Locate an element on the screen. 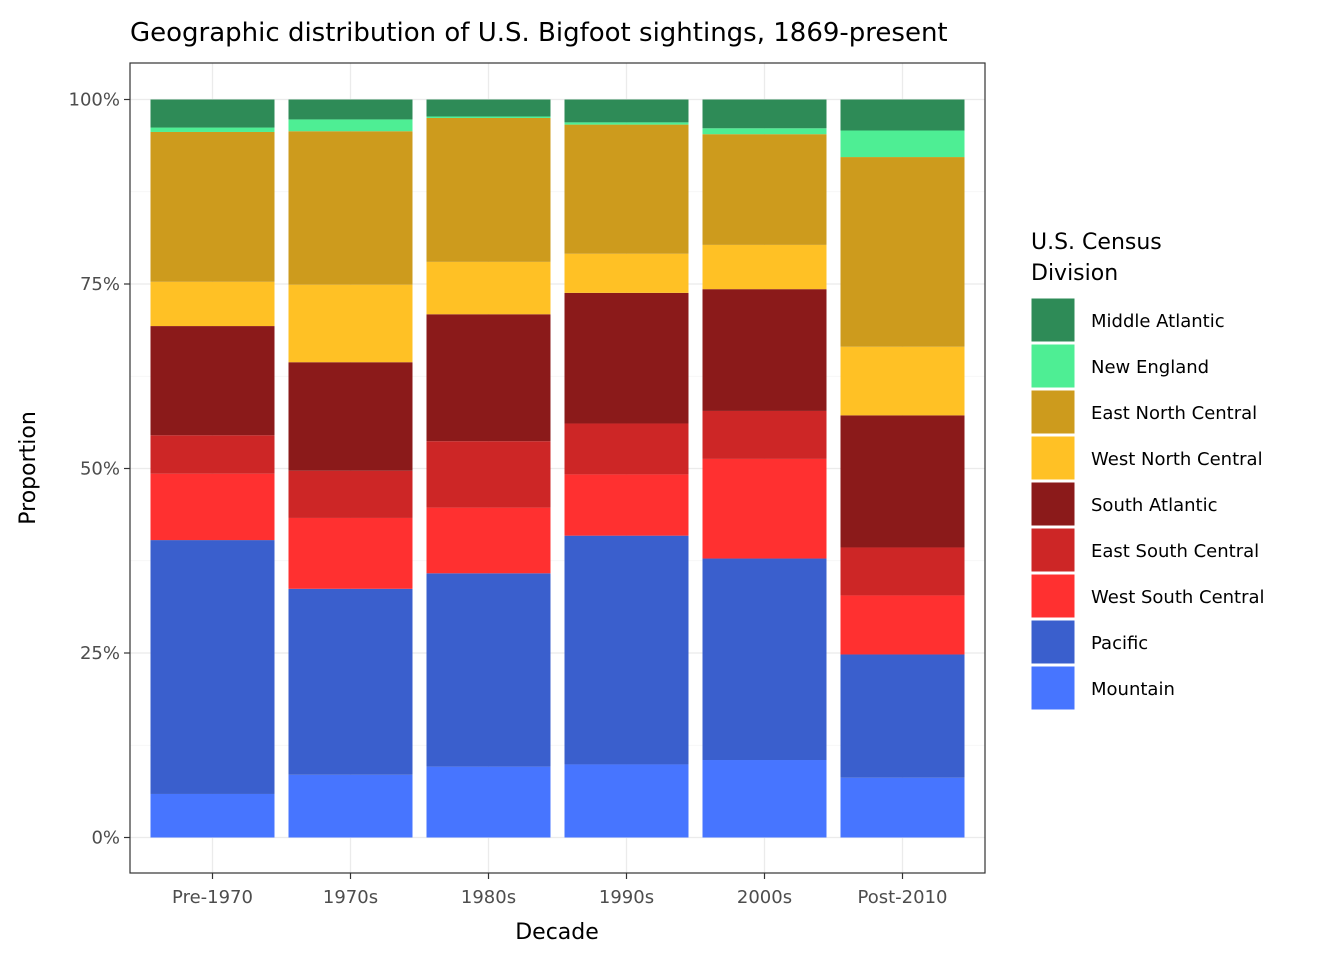  x-tick-label: 1970s is located at coordinates (350, 897).